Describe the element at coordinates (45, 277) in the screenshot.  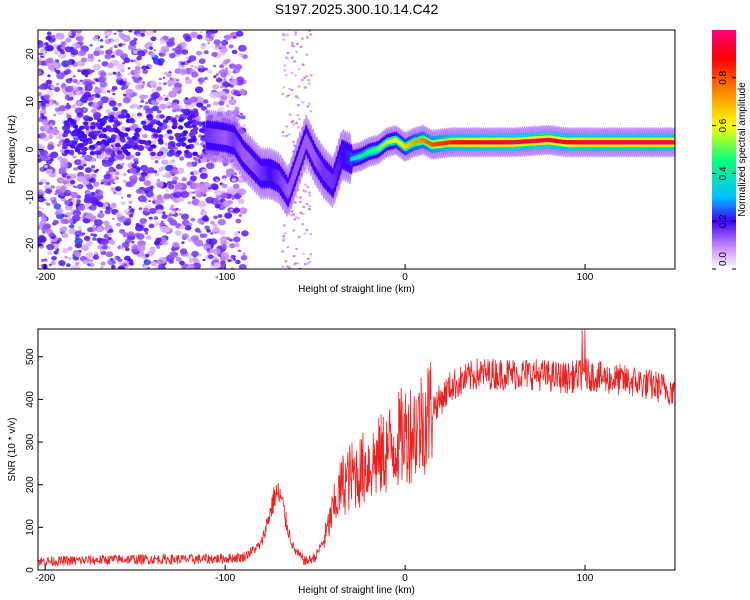
I see `x-tick-label: -200` at that location.